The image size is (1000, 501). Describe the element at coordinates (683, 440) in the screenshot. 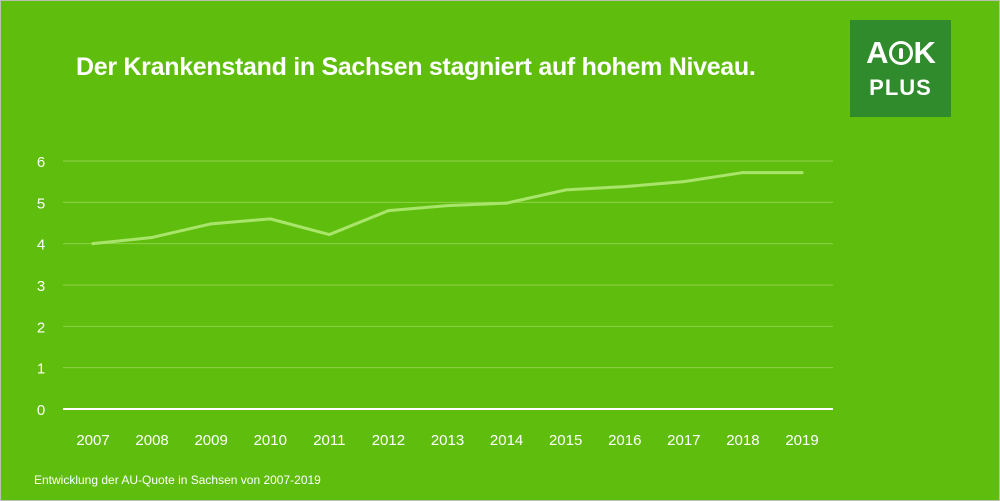

I see `x-tick-label: 2017` at that location.